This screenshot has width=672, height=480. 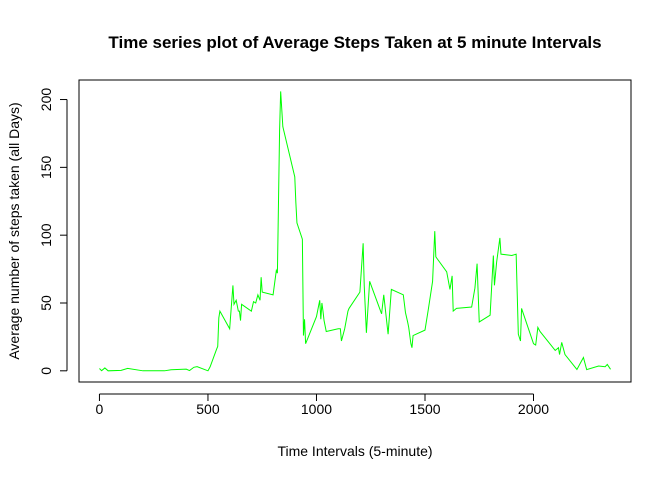 I want to click on y-axis-label: Average number of steps taken (all Days), so click(x=14, y=230).